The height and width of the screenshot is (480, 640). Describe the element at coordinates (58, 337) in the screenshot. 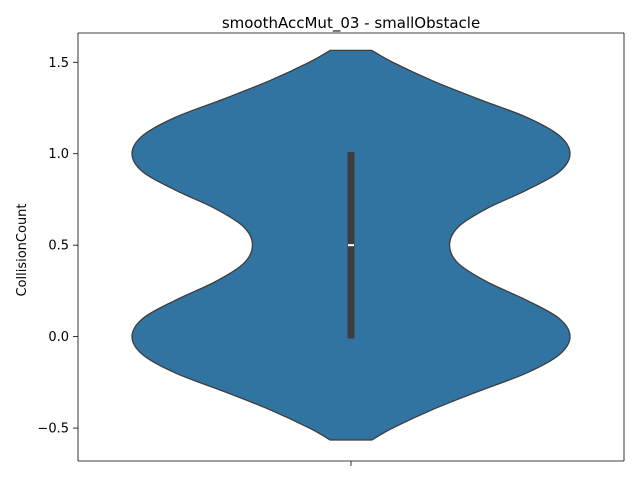

I see `y-tick-label: 0.0` at that location.